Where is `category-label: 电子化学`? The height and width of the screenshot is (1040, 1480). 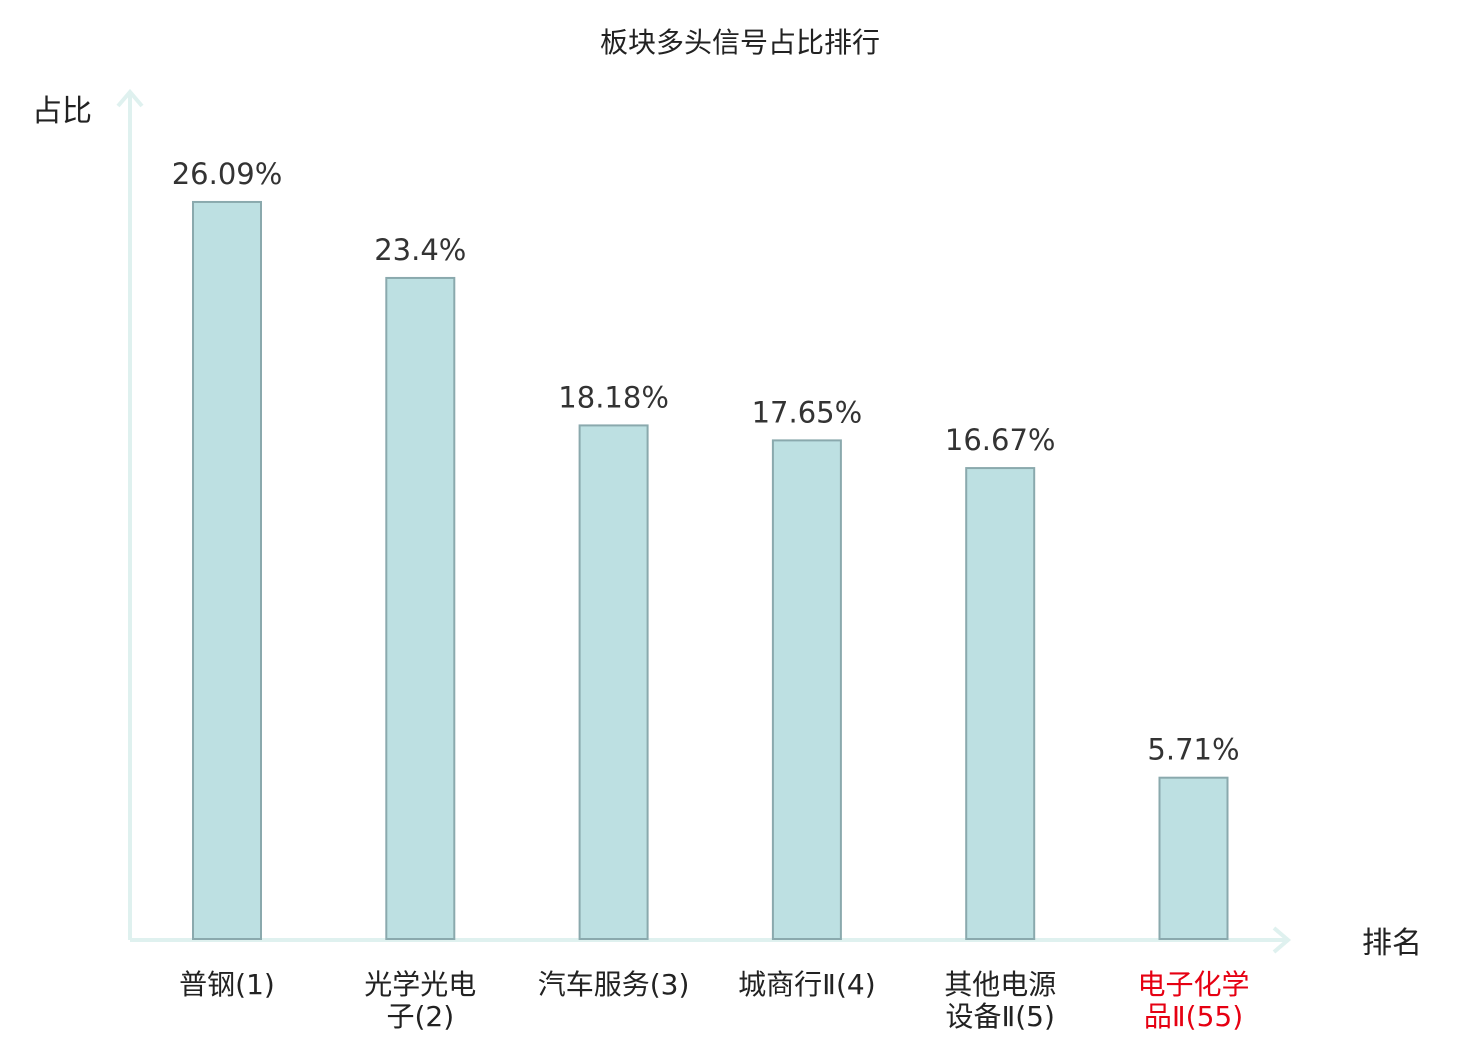
category-label: 电子化学 is located at coordinates (1193, 984).